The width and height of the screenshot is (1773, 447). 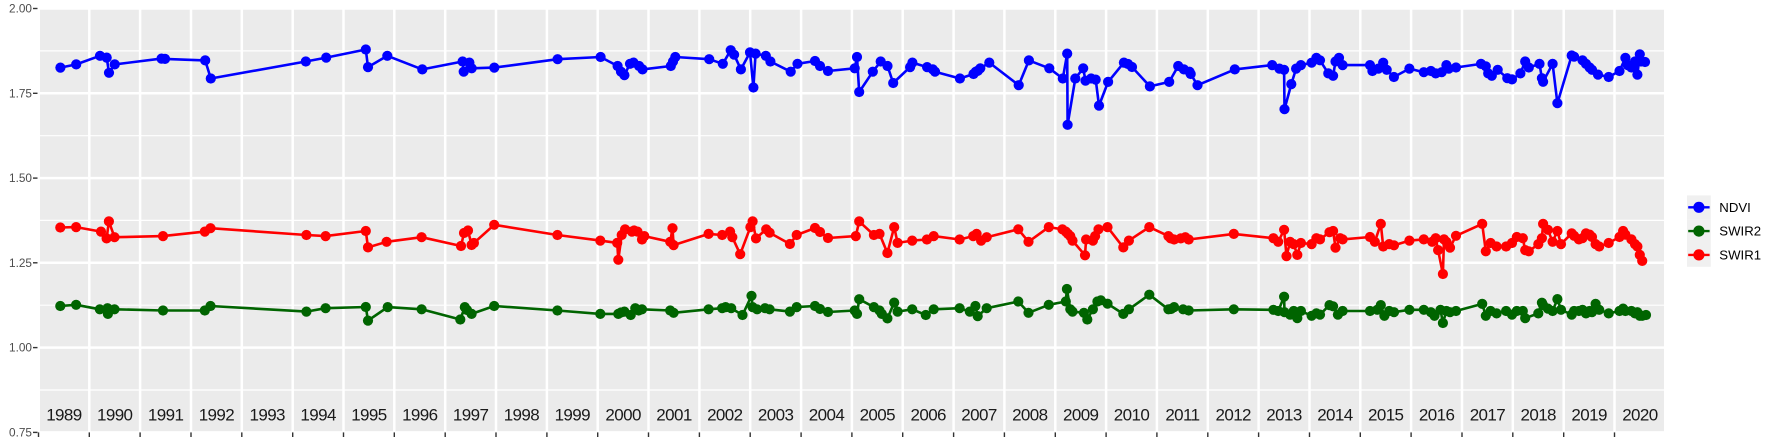 I want to click on svg-text: 2012, so click(x=1233, y=414).